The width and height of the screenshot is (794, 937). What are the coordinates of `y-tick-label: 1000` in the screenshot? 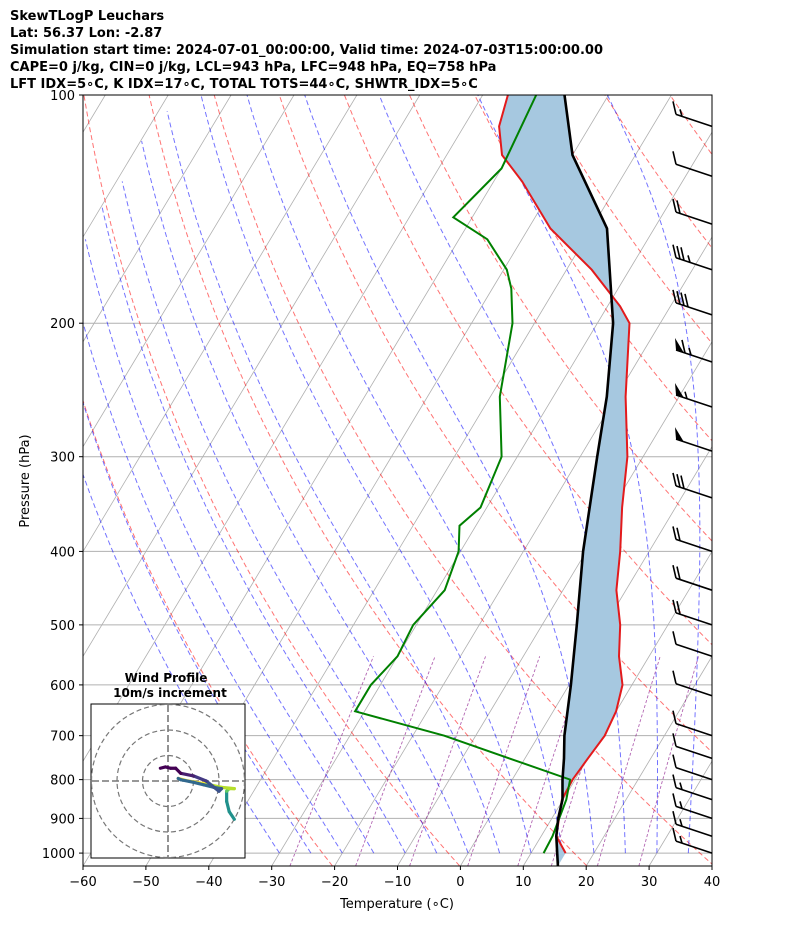 It's located at (58, 854).